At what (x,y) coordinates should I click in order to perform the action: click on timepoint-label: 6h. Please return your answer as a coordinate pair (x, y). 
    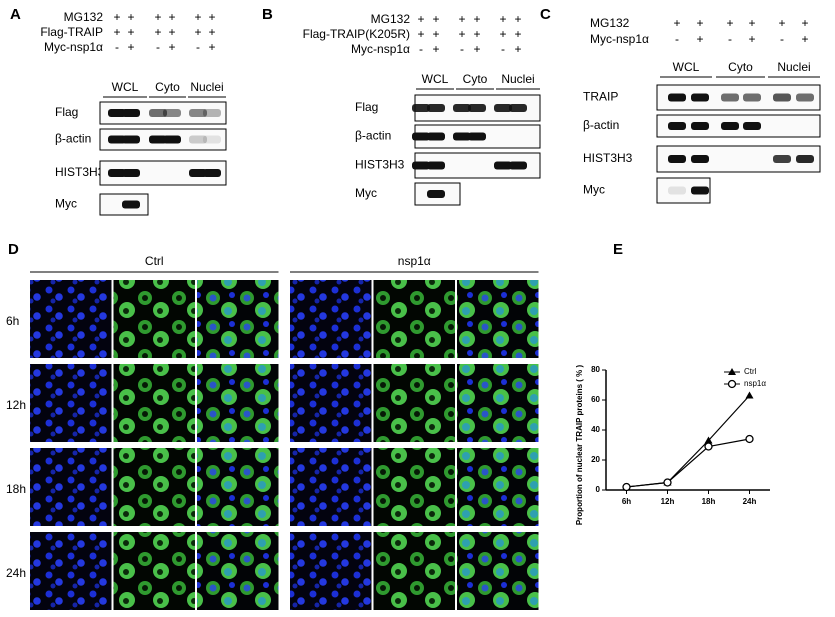
    Looking at the image, I should click on (12, 321).